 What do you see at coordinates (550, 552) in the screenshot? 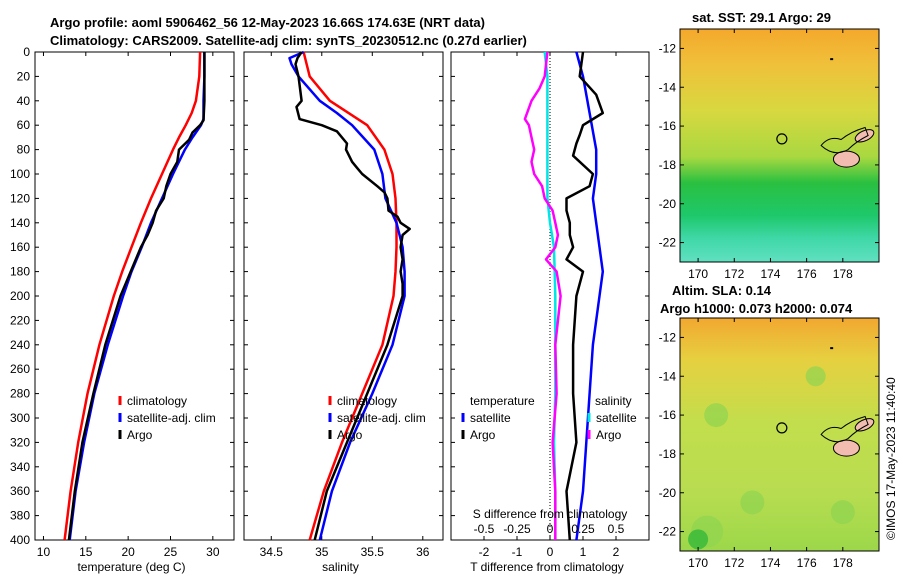
I see `x-tick-label: 0` at bounding box center [550, 552].